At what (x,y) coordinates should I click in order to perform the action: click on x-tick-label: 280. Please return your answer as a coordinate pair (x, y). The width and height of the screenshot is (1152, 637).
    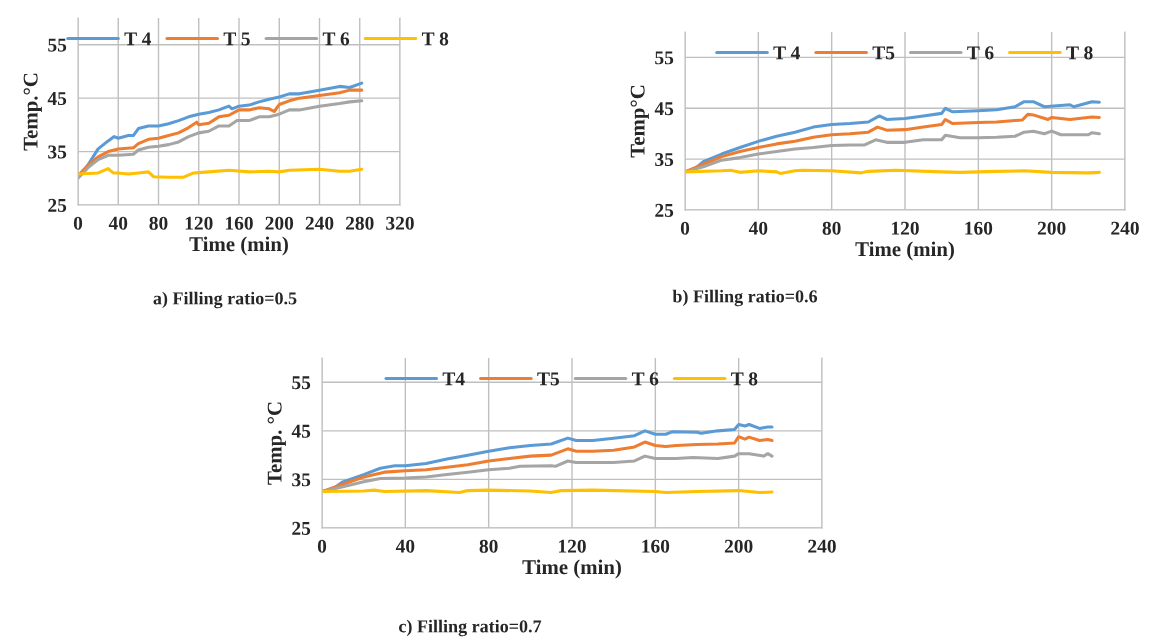
    Looking at the image, I should click on (359, 223).